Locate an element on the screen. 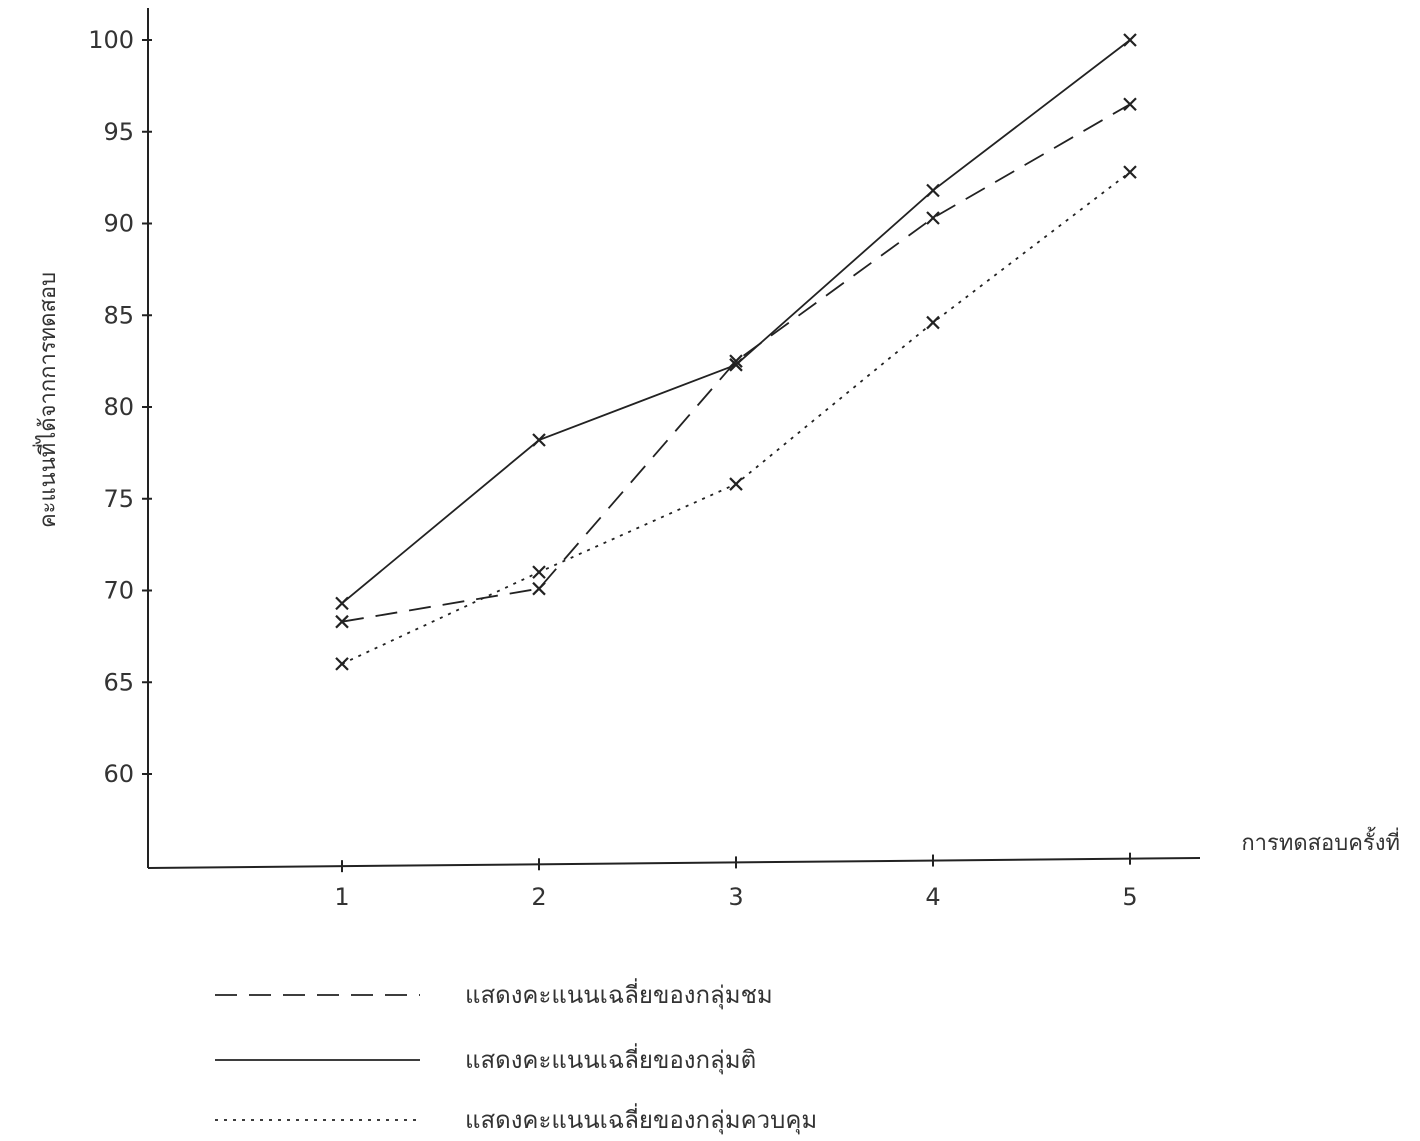  legend-item-solid: แสดงคะแนนเฉลี่ยของกลุ่มติ is located at coordinates (485, 1059).